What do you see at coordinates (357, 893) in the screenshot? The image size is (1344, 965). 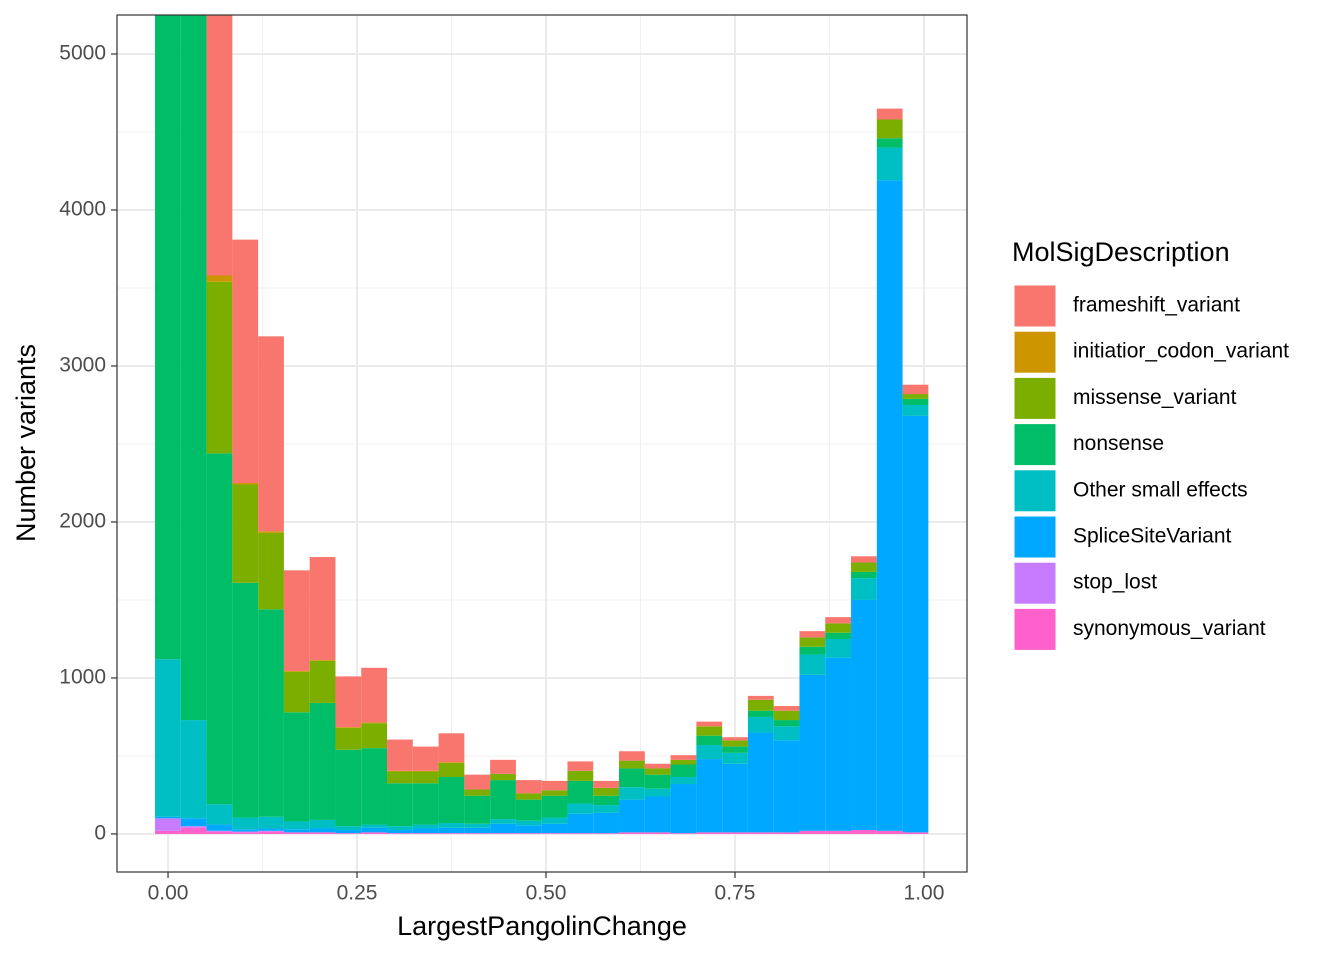 I see `x-tick-label: 0.25` at bounding box center [357, 893].